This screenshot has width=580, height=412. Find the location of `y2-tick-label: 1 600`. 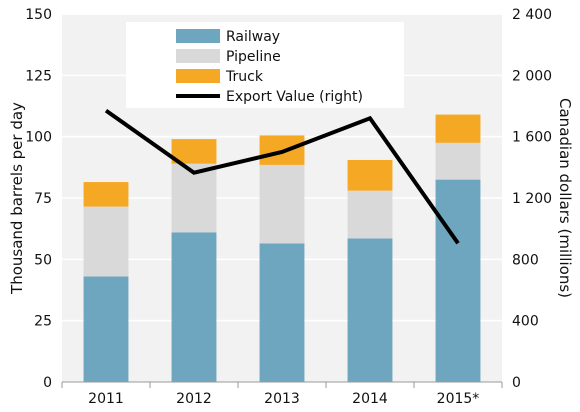

y2-tick-label: 1 600 is located at coordinates (532, 138).